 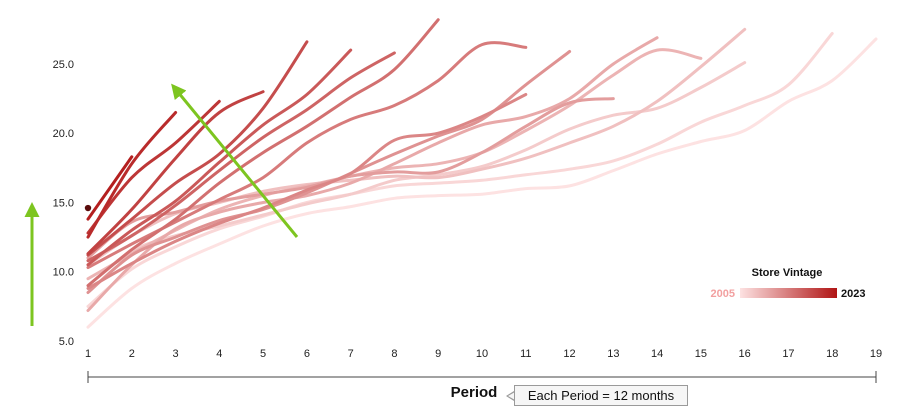 I want to click on x-axis-ticks: 1 2 3 4 5 6 7 8 9 10 11 12 13 14 15 16 17 18 19, so click(x=483, y=354).